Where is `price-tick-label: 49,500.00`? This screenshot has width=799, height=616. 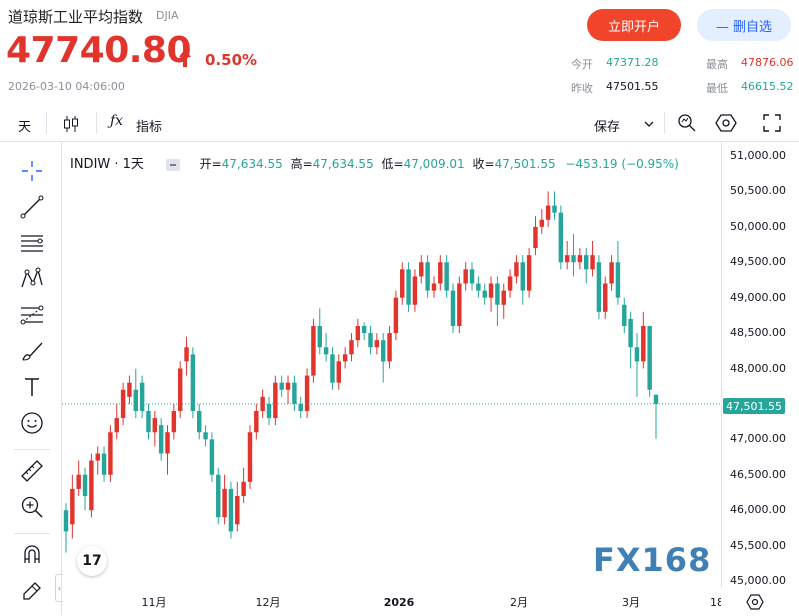 price-tick-label: 49,500.00 is located at coordinates (758, 262).